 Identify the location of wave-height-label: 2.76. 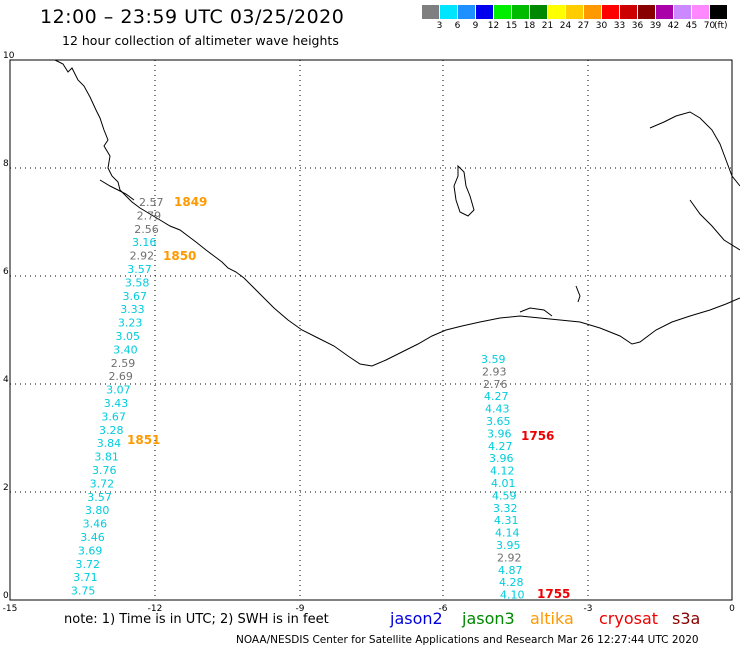
(495, 384).